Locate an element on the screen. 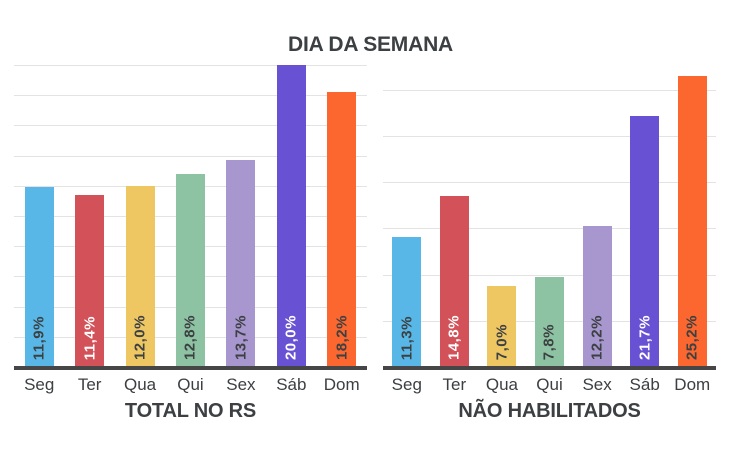 This screenshot has height=450, width=741. bar-value-label-sex: 12,2% is located at coordinates (597, 337).